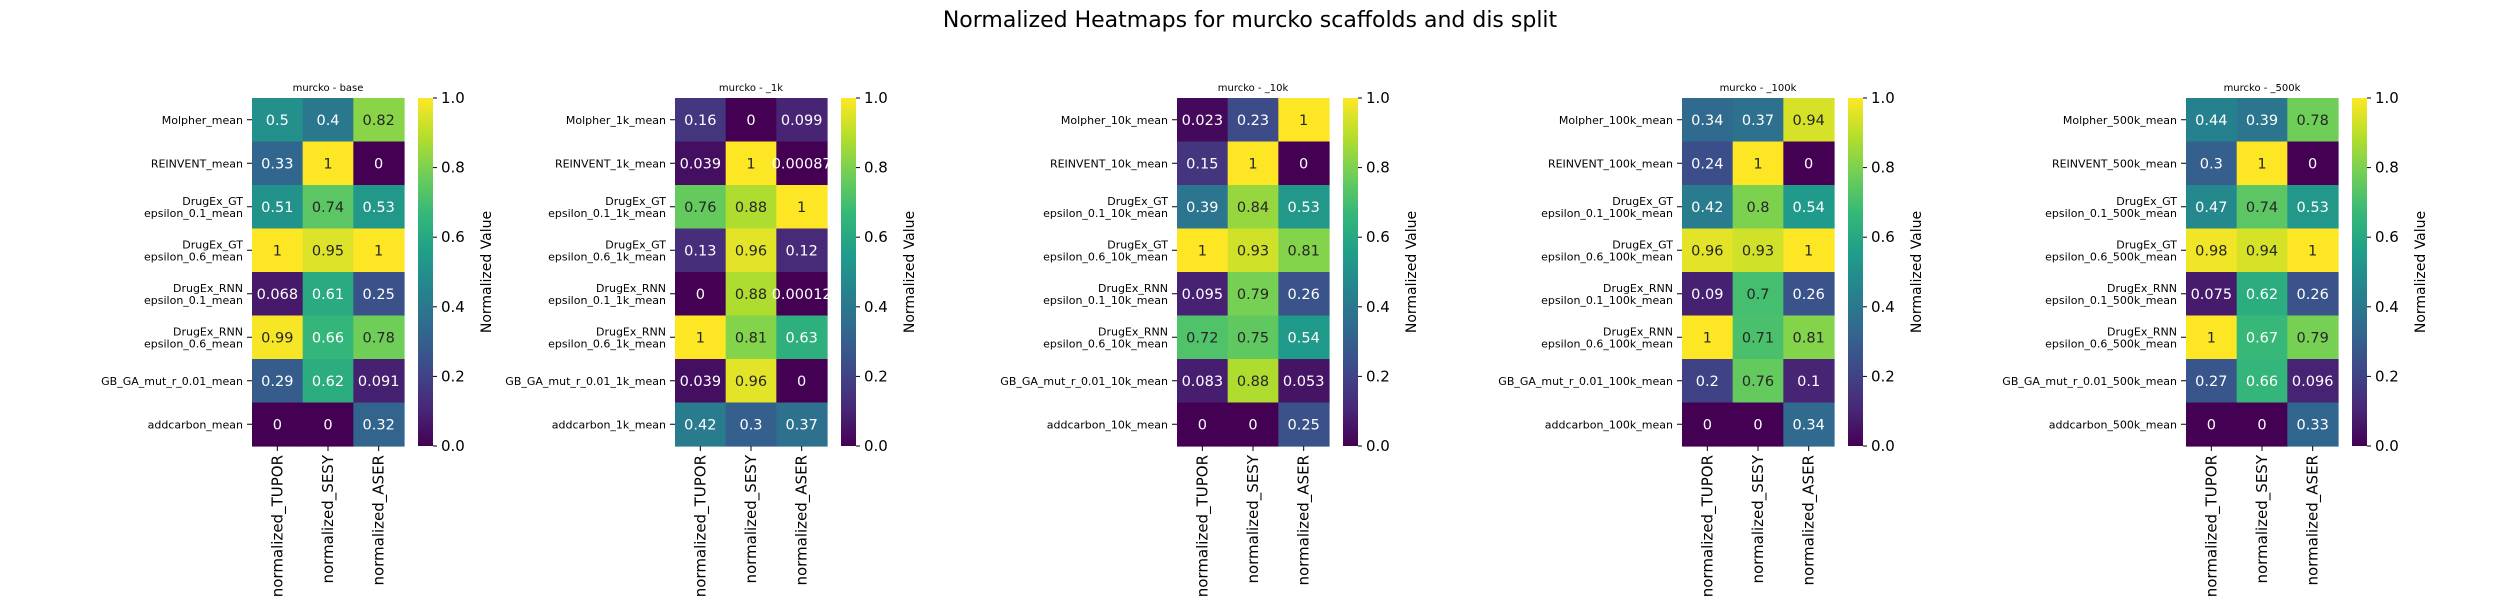 This screenshot has width=2500, height=600. I want to click on cell-value-label: 0.53, so click(1304, 208).